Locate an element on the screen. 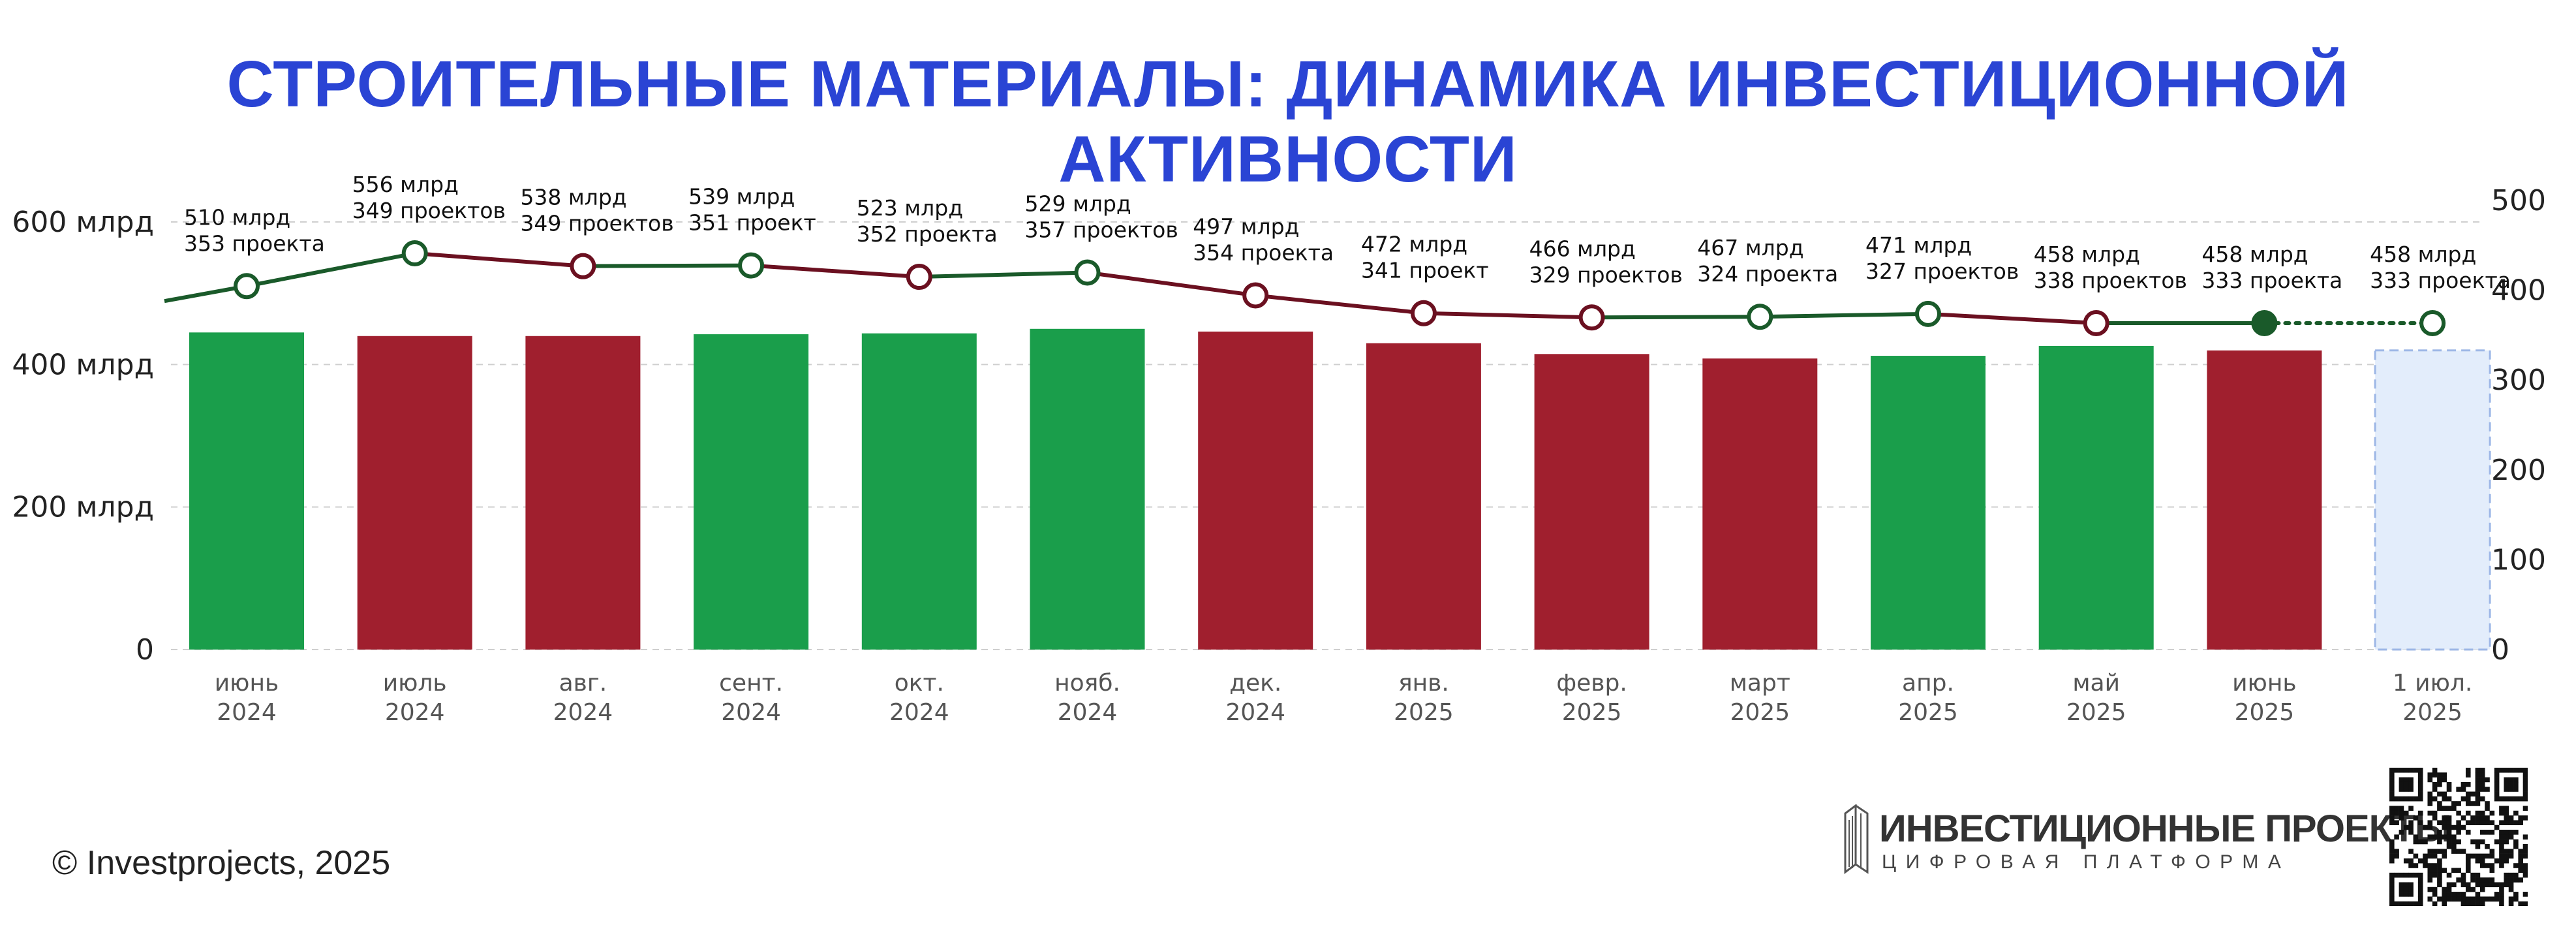  data-label: 333 проекта is located at coordinates (2271, 280).